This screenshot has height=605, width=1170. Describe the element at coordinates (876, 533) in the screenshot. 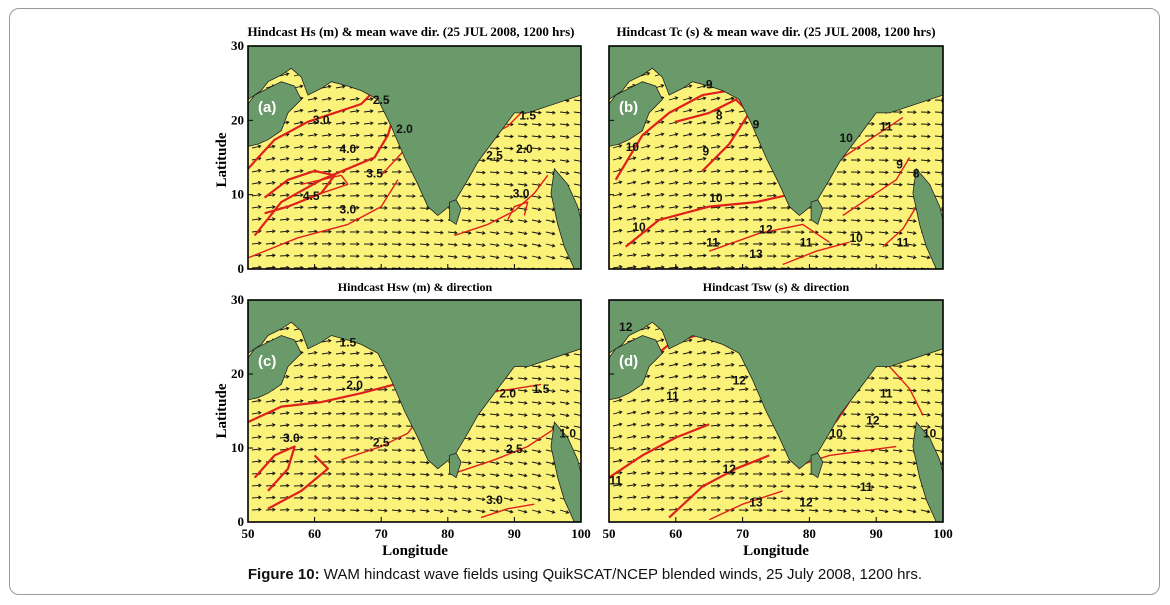

I see `x-tick-label: 90` at that location.